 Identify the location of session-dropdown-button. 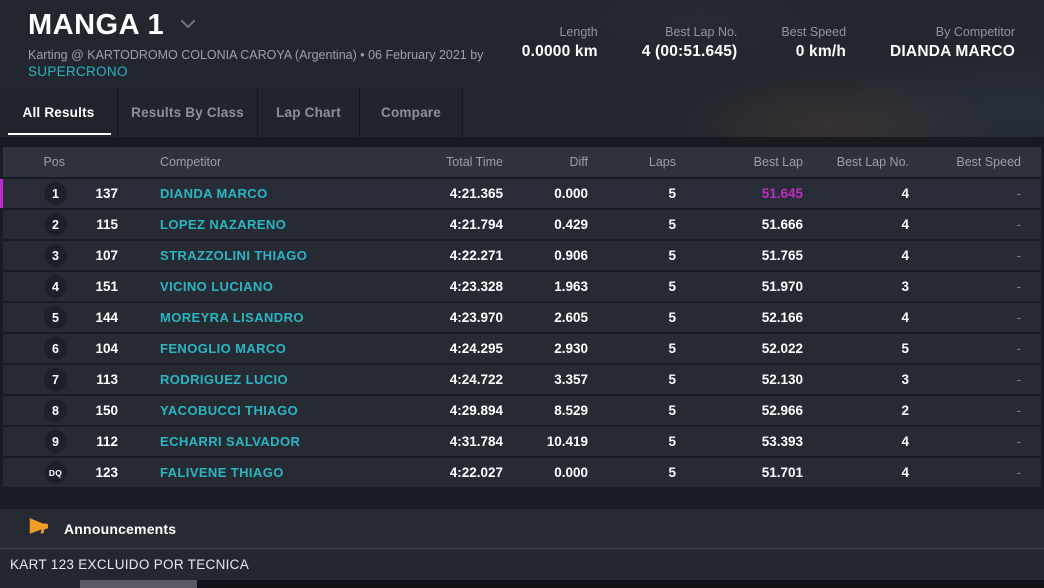
(188, 25).